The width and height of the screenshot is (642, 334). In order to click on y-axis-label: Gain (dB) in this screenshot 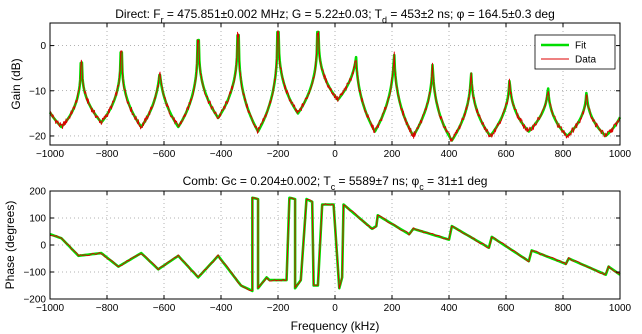, I will do `click(16, 83)`.